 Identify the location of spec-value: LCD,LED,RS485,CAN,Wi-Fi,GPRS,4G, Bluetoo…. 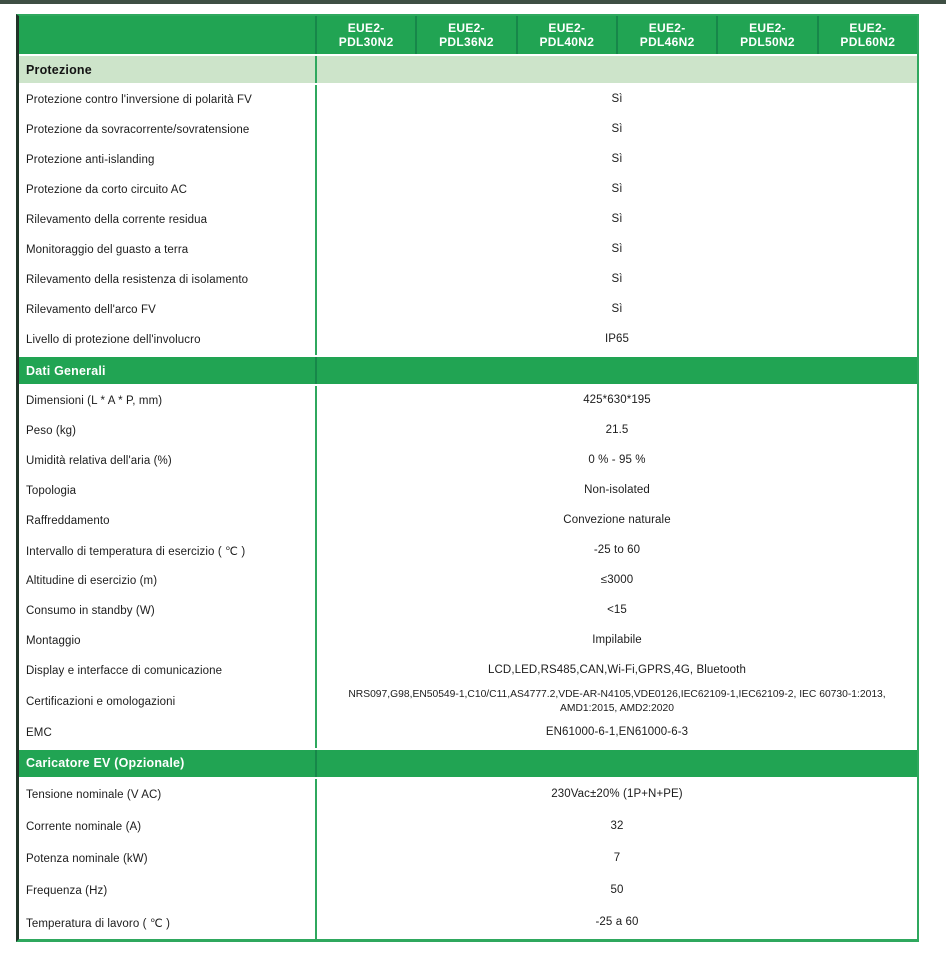
(616, 671).